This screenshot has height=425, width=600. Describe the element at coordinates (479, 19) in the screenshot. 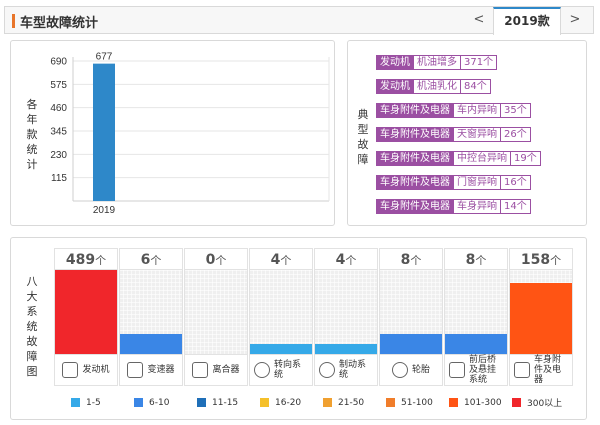

I see `prev-year-button: <` at that location.